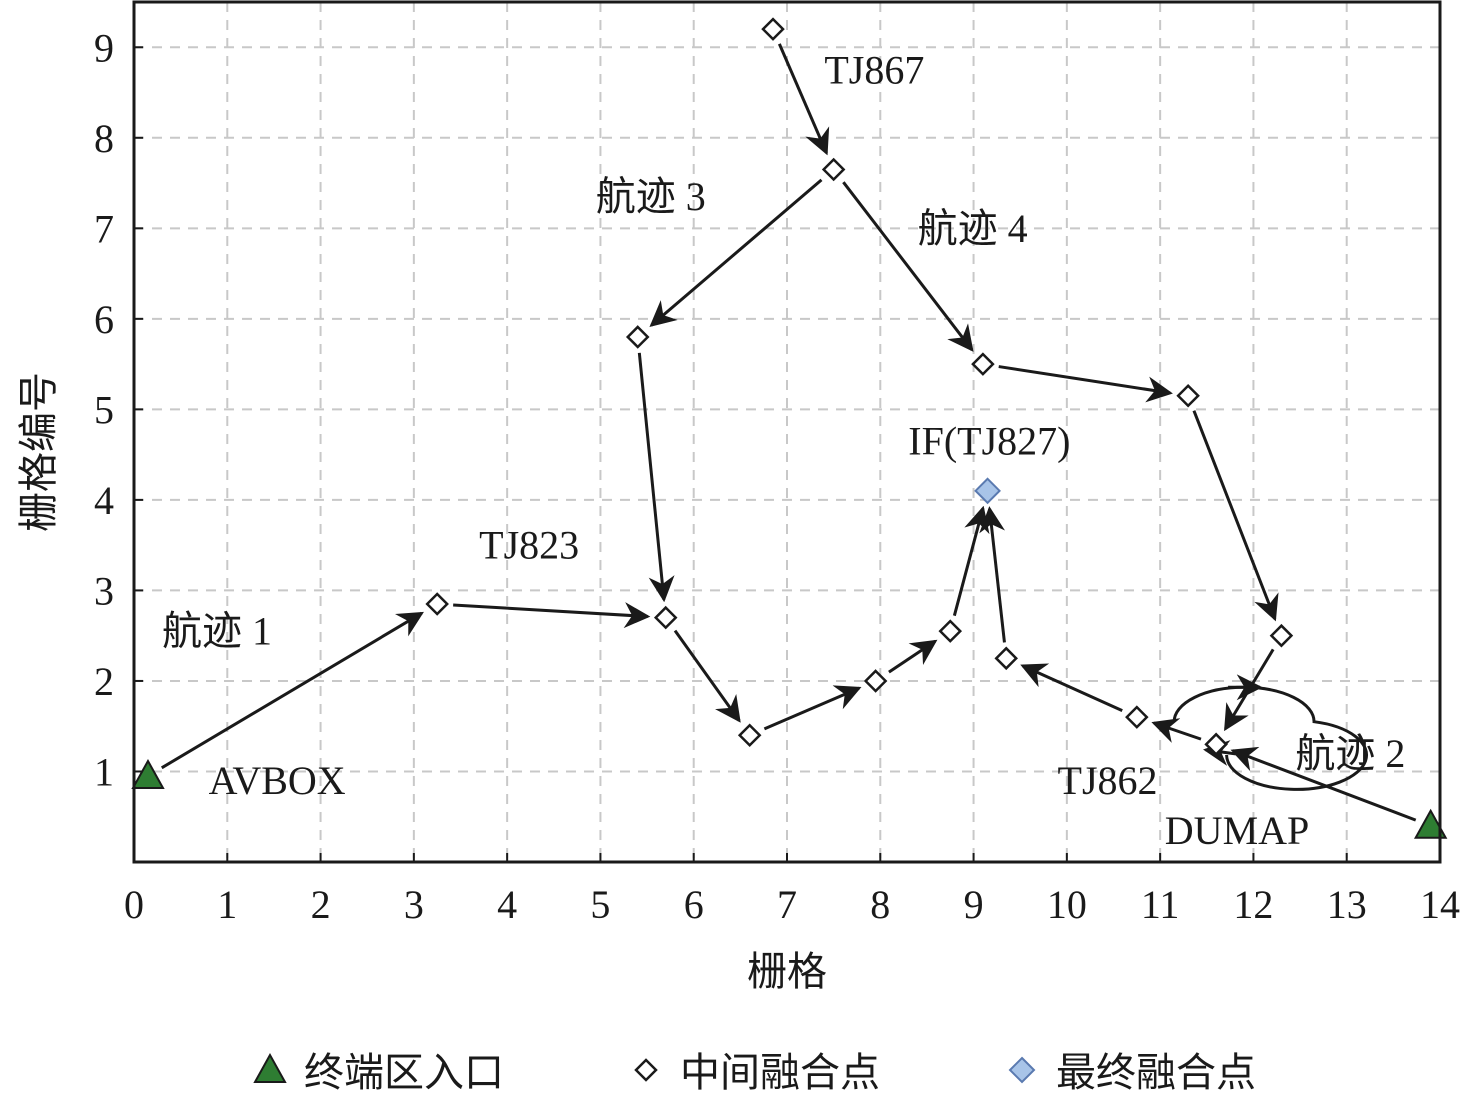 The width and height of the screenshot is (1476, 1104). I want to click on route-annotation: TJ862, so click(1108, 780).